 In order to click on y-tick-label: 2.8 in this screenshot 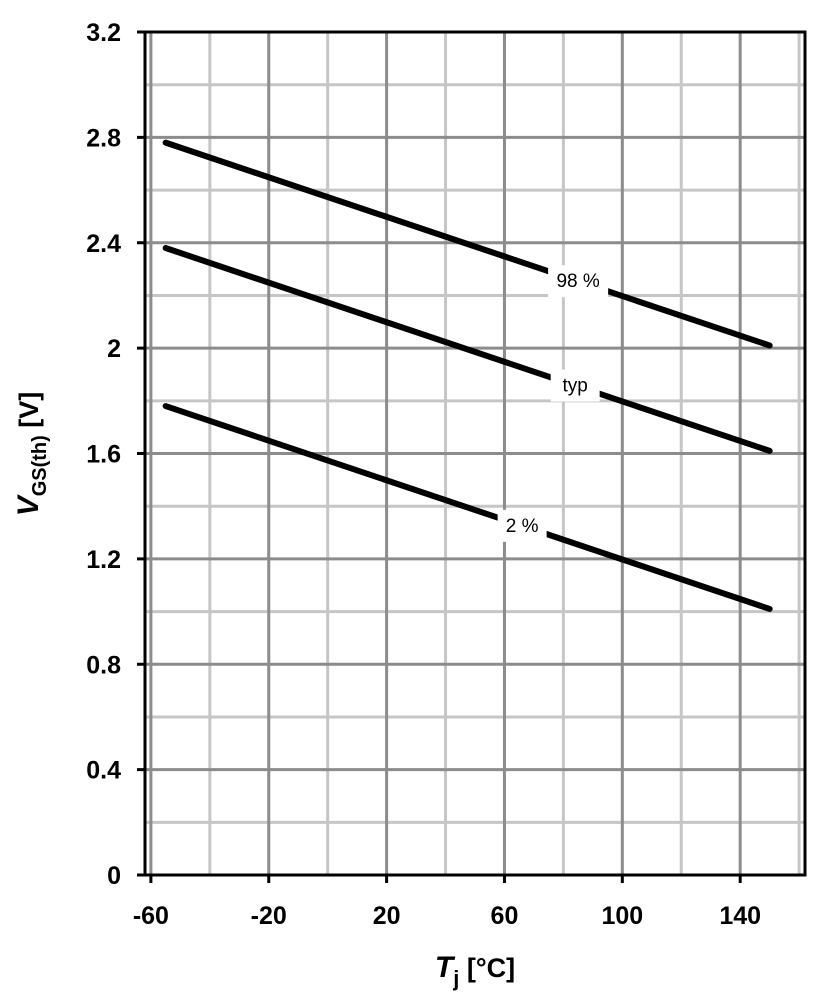, I will do `click(103, 138)`.